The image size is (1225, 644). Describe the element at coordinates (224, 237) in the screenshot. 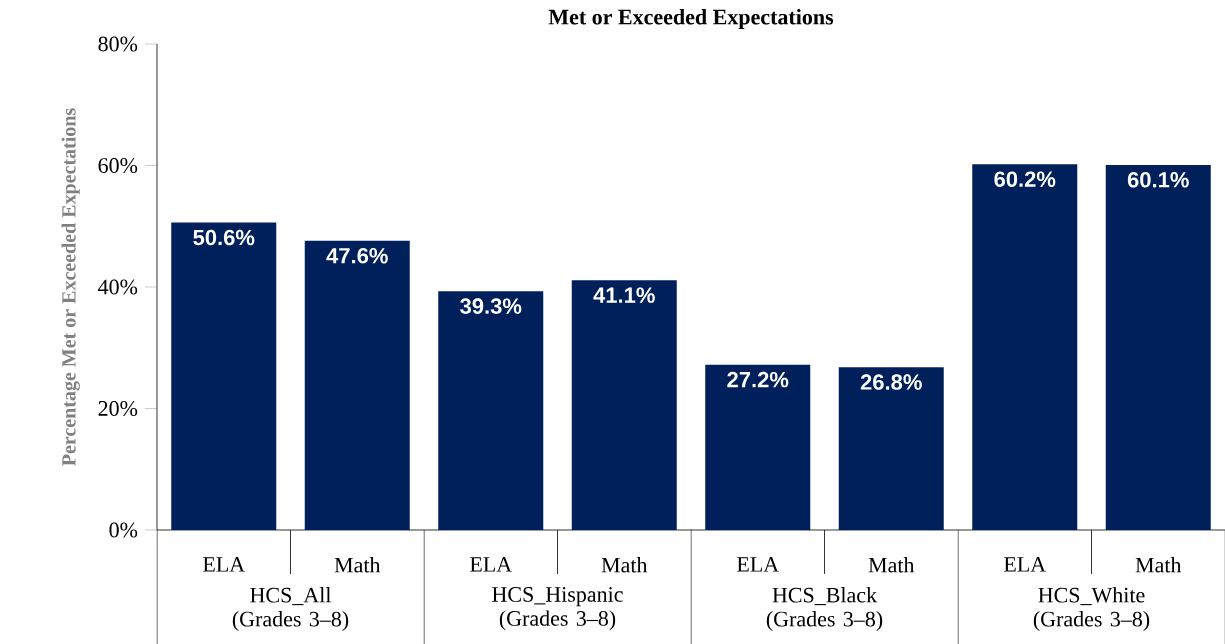

I see `data-label: 50.6%` at that location.